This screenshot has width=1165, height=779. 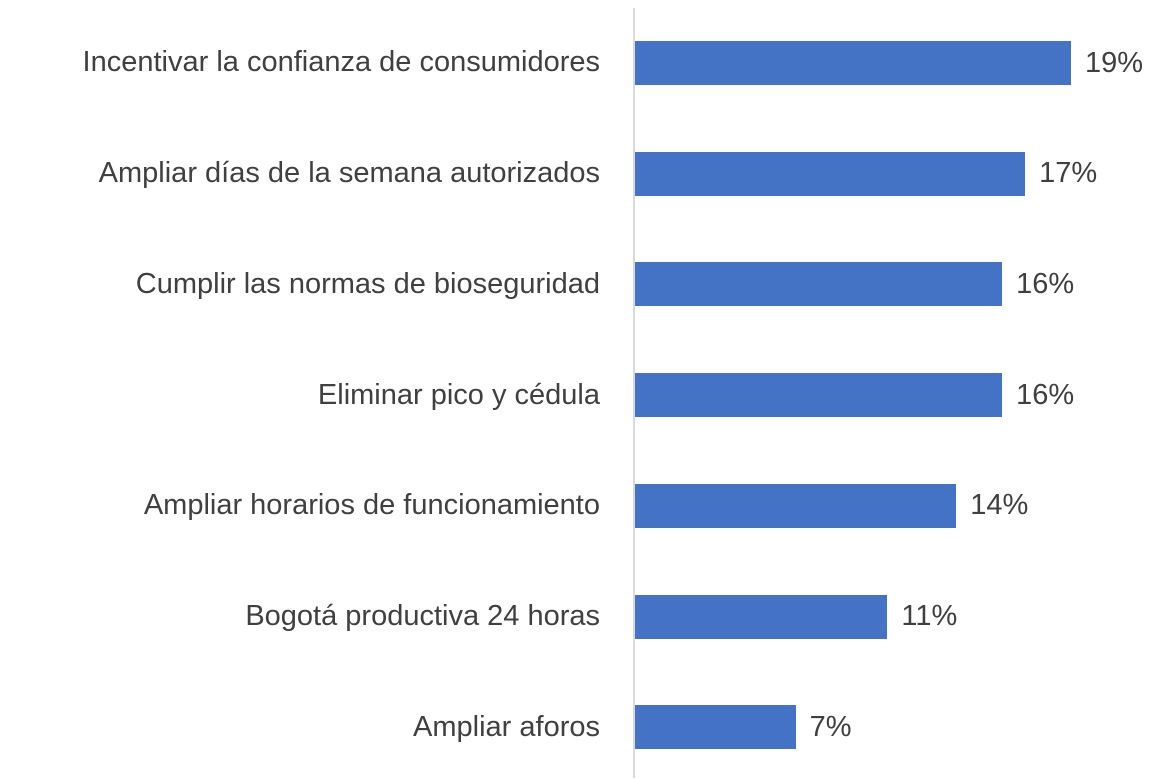 I want to click on category-text: Ampliar días de la semana autorizados, so click(x=349, y=173).